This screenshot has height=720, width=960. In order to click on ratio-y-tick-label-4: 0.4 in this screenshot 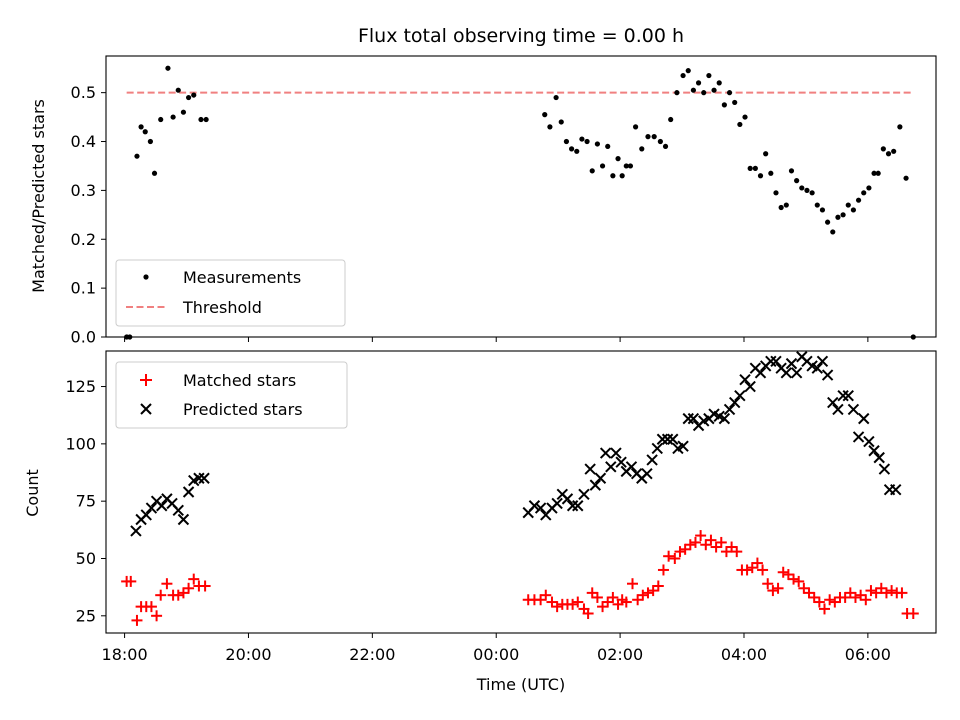, I will do `click(83, 141)`.